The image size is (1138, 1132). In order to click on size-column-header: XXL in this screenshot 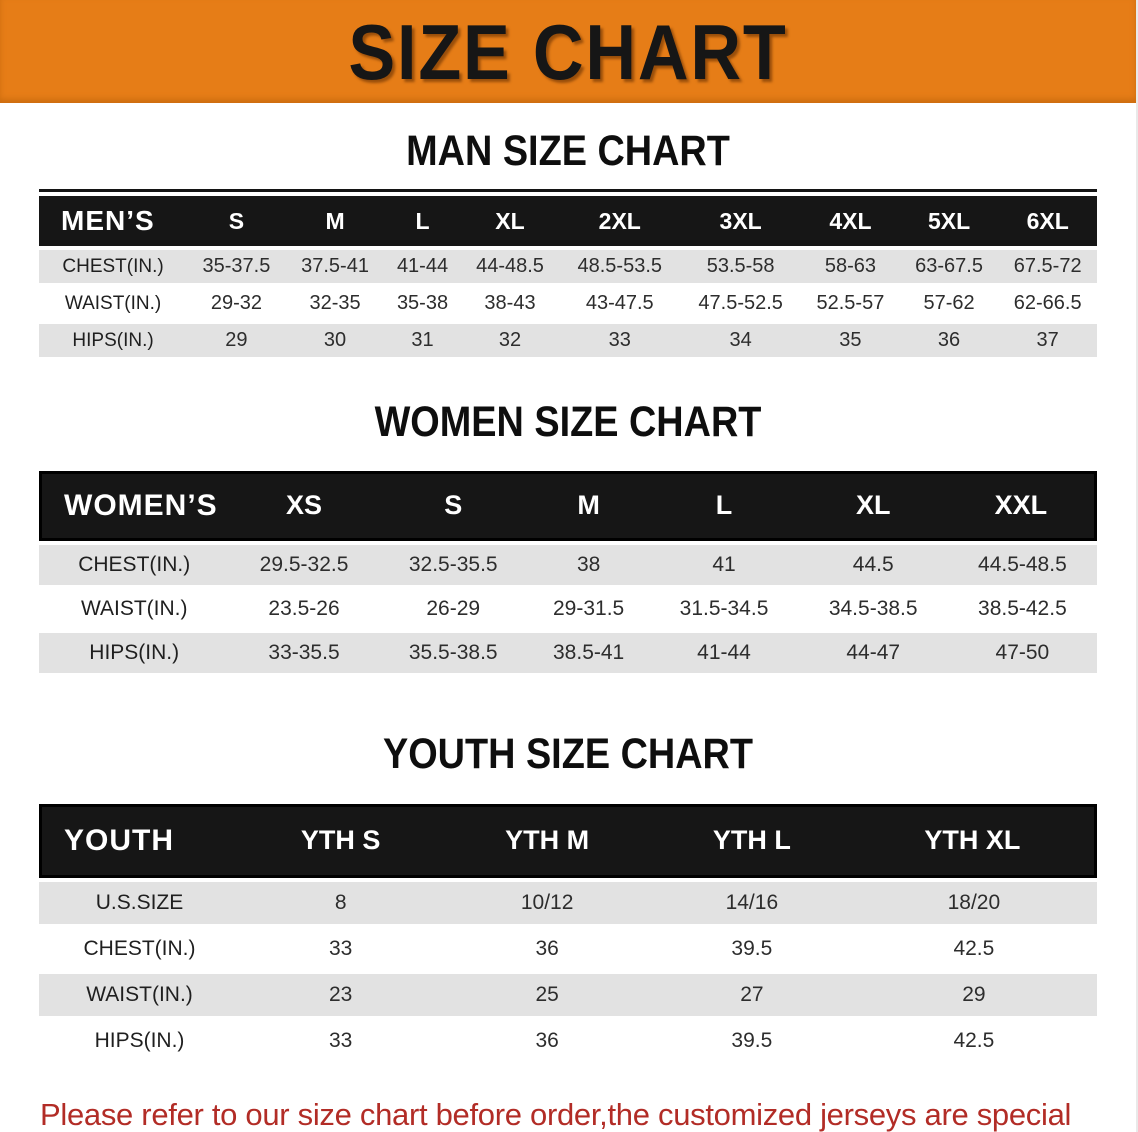, I will do `click(1022, 505)`.